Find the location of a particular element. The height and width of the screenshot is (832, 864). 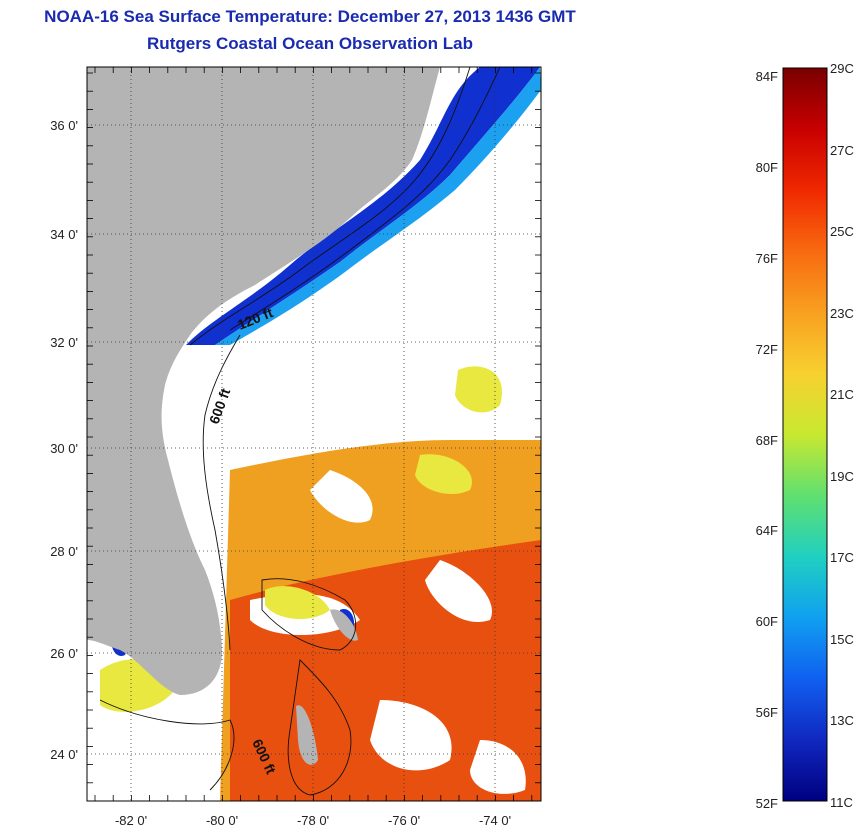

c-tick-label: 17C is located at coordinates (842, 557).